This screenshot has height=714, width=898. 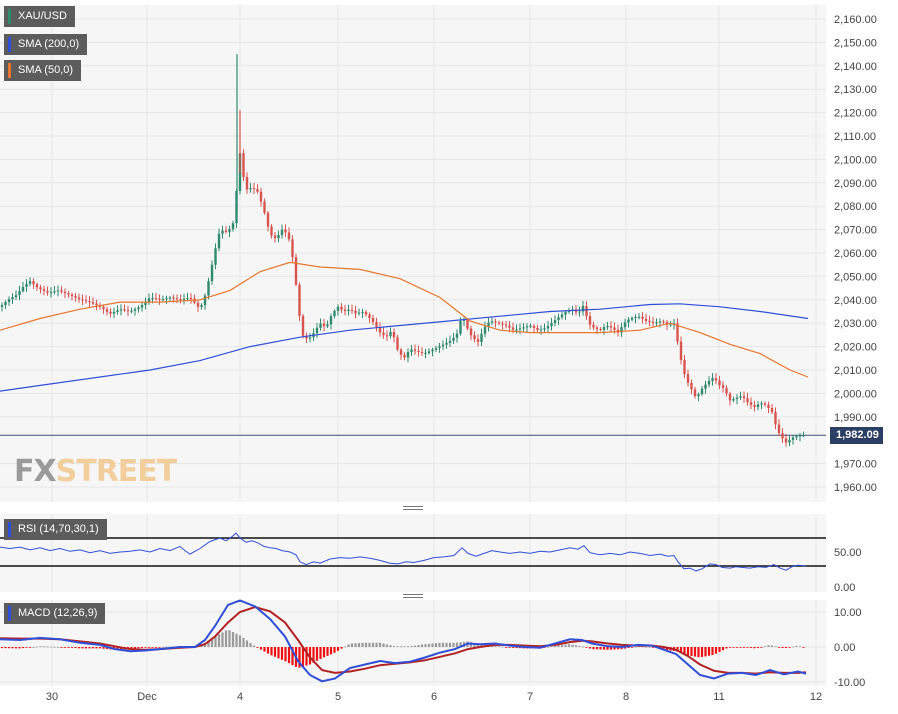 What do you see at coordinates (855, 301) in the screenshot?
I see `price-y-tick-12: 2,040.00` at bounding box center [855, 301].